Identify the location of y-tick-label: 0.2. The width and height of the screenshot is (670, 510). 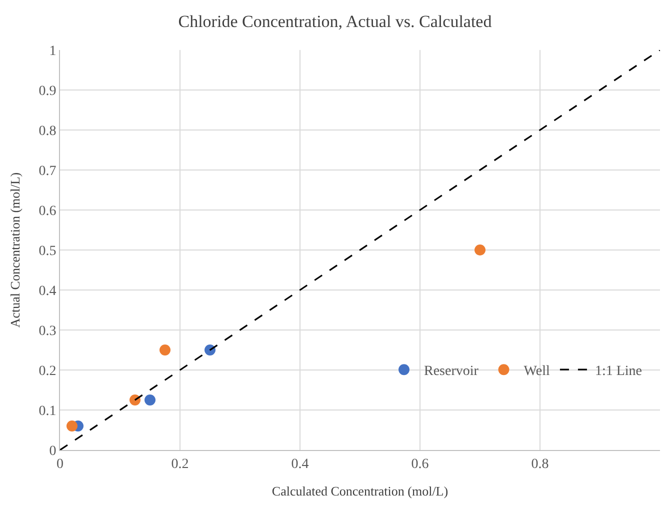
(47, 371).